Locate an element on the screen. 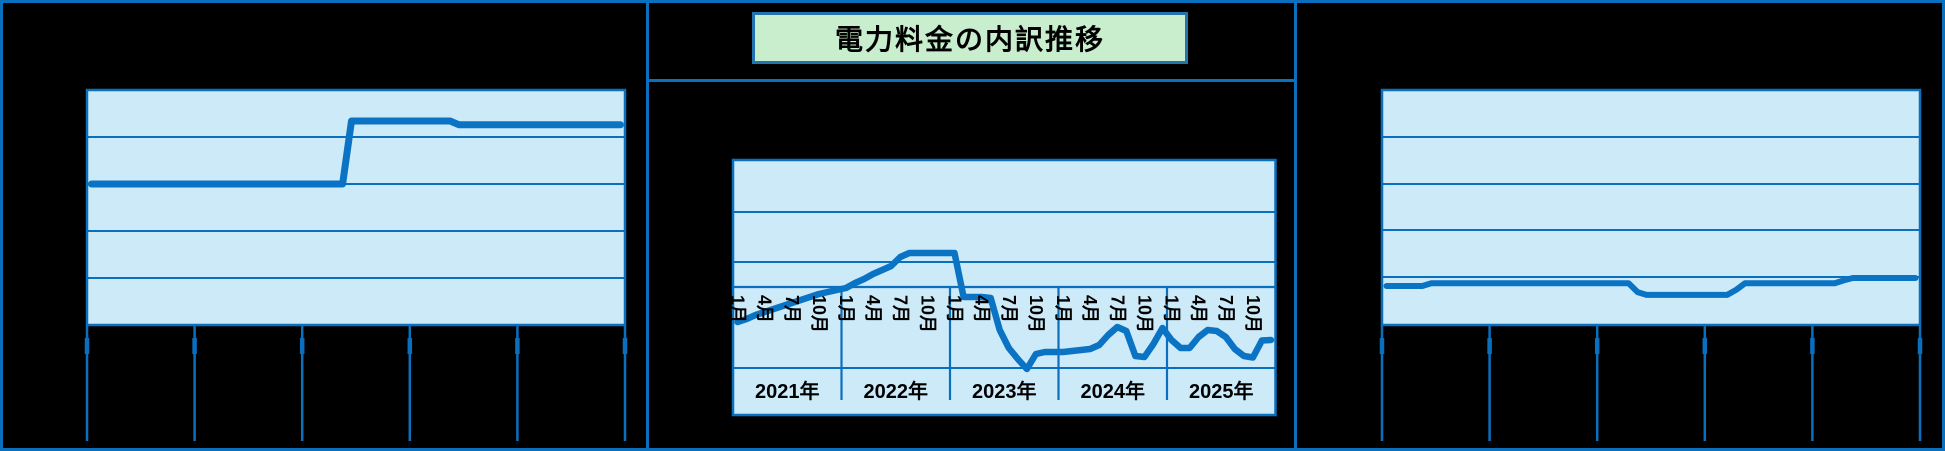  title-row-divider is located at coordinates (971, 80).